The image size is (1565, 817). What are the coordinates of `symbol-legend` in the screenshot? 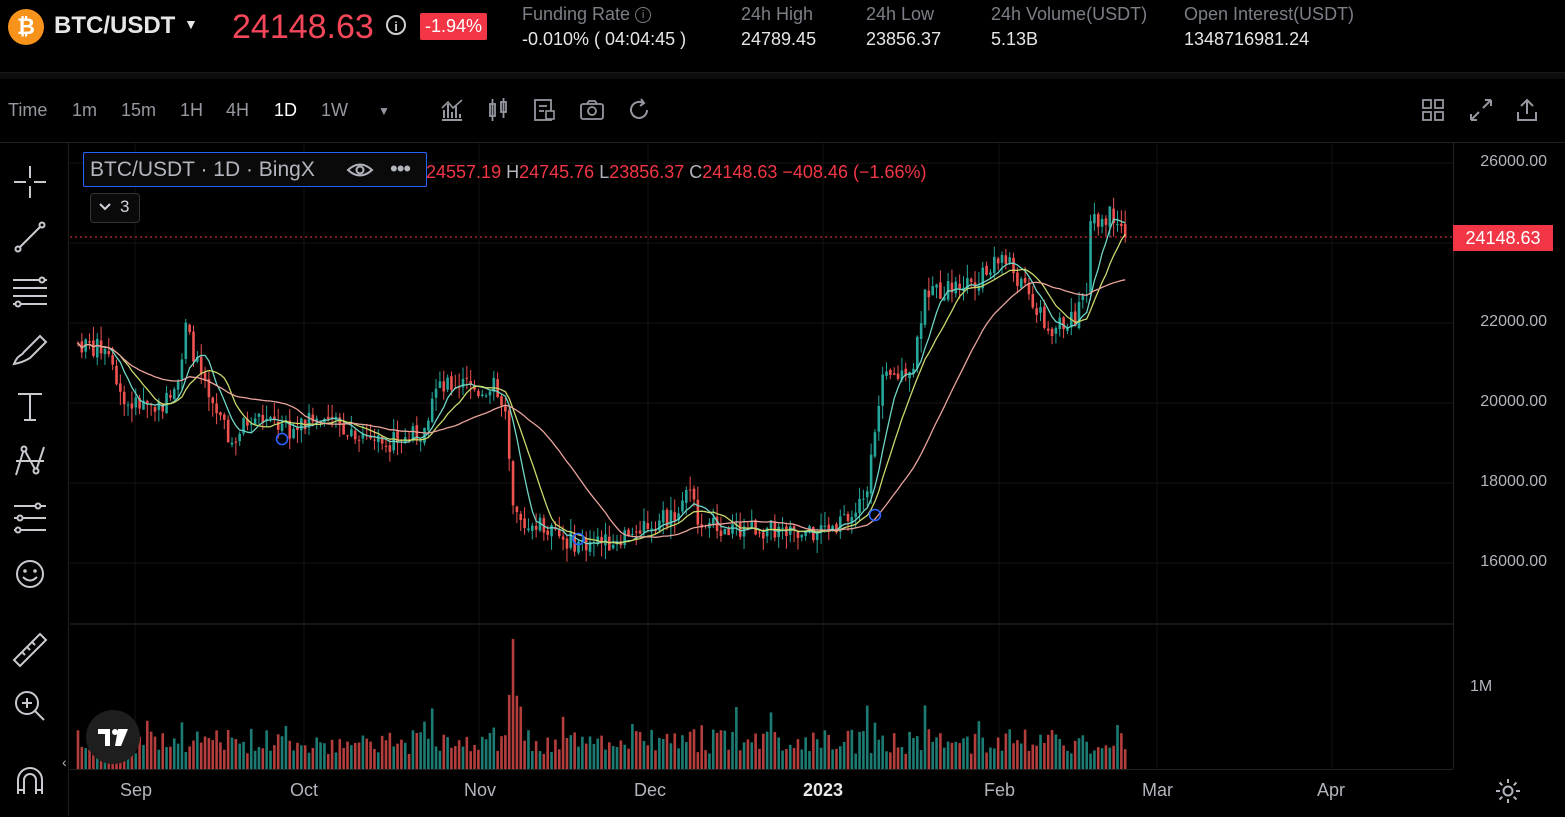 It's located at (255, 169).